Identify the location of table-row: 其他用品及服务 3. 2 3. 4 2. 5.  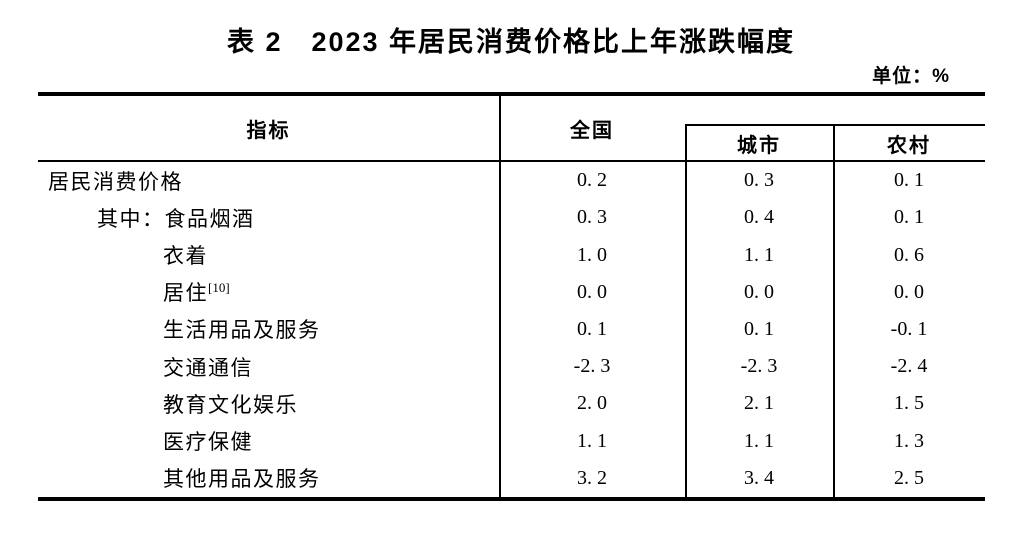
(511, 478).